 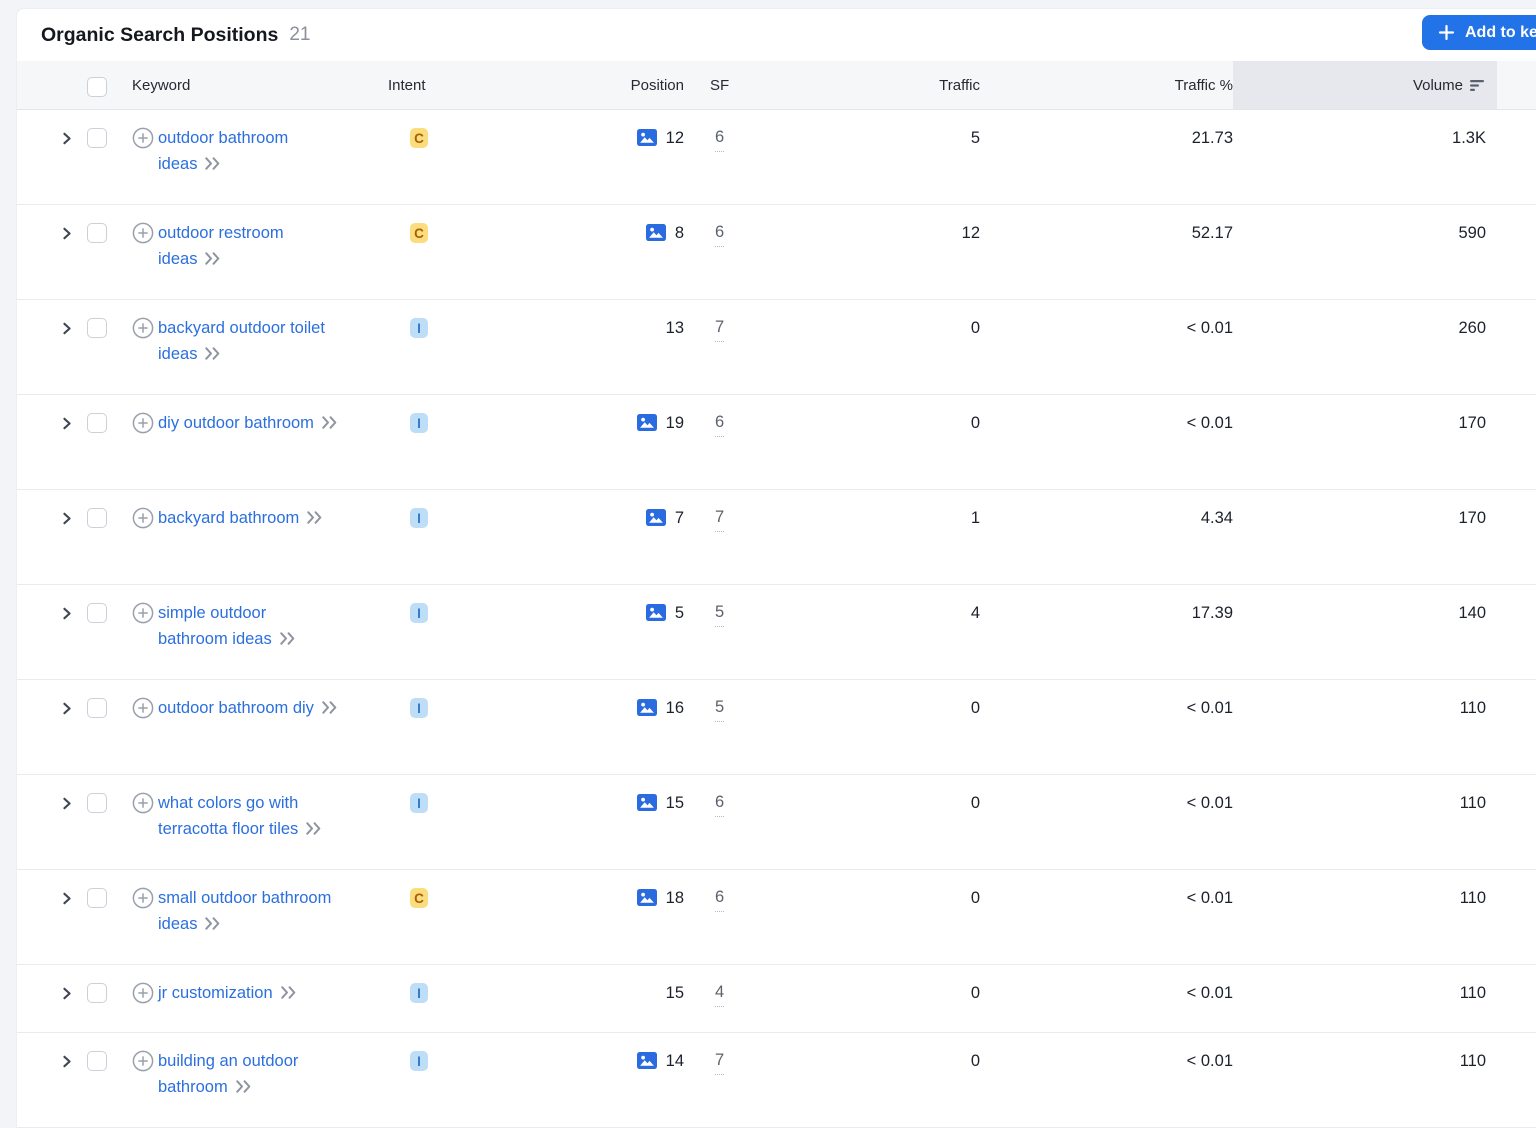 What do you see at coordinates (419, 138) in the screenshot?
I see `intent-badge: C` at bounding box center [419, 138].